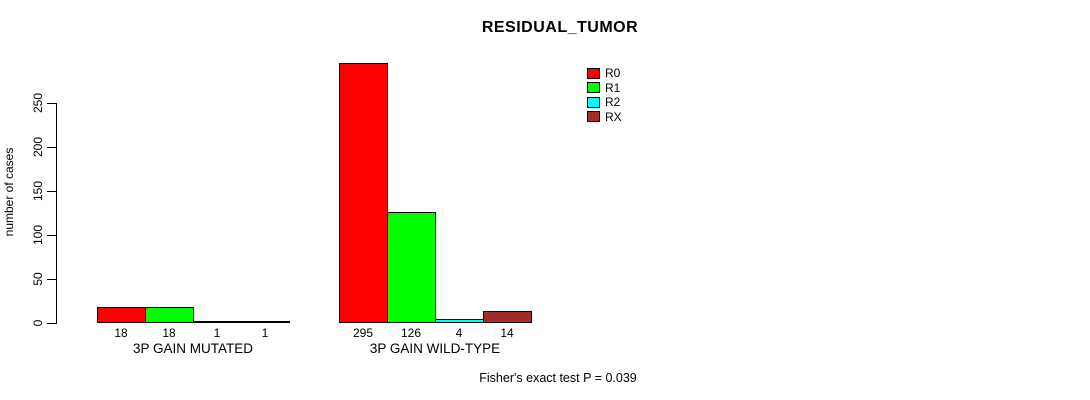 This screenshot has width=1090, height=400. Describe the element at coordinates (38, 103) in the screenshot. I see `y-tick-label: 250` at that location.